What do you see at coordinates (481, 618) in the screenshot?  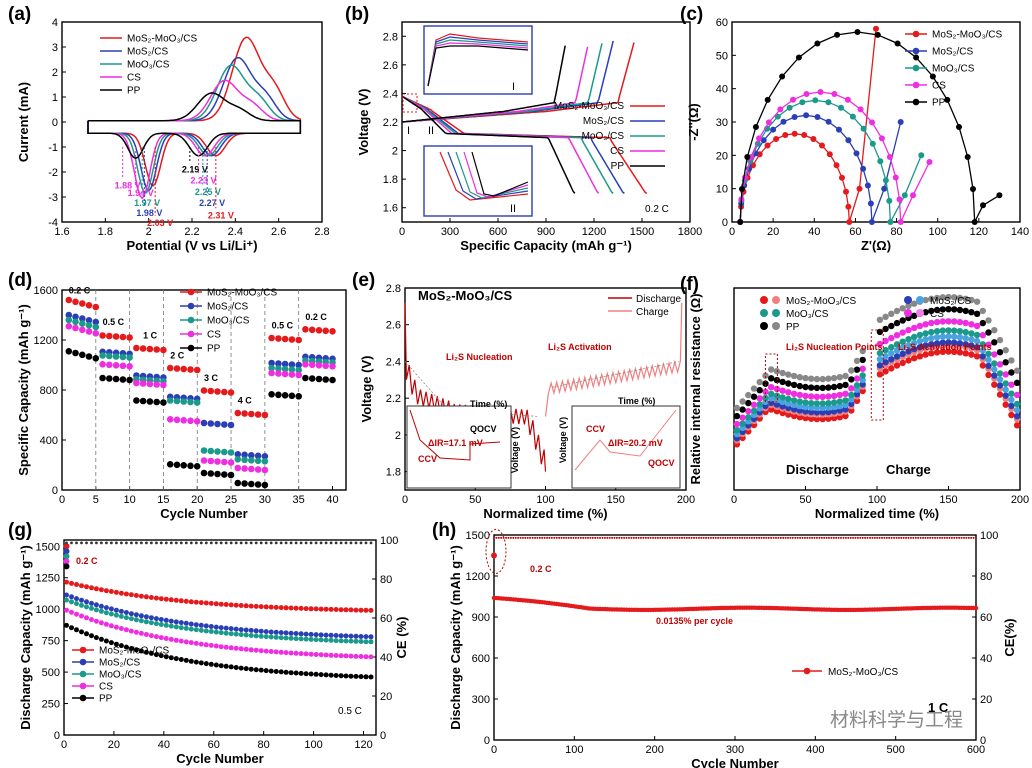 I see `y-tick-label: 900` at bounding box center [481, 618].